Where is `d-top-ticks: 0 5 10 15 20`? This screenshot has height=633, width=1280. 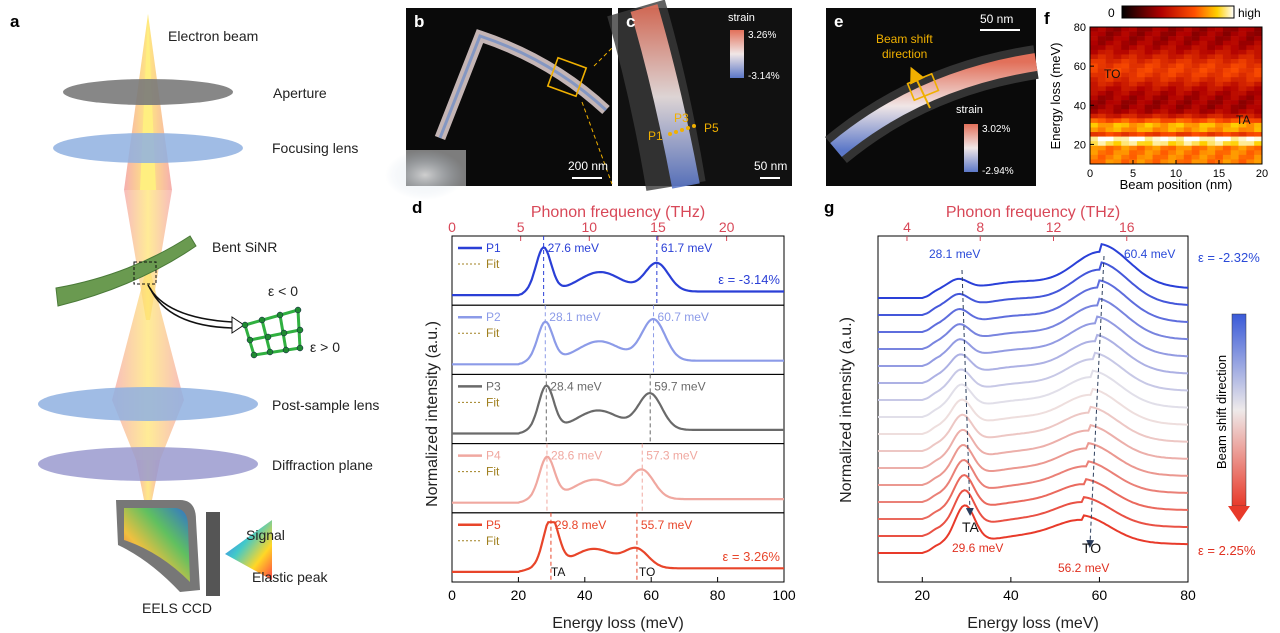
d-top-ticks: 0 5 10 15 20 is located at coordinates (591, 230).